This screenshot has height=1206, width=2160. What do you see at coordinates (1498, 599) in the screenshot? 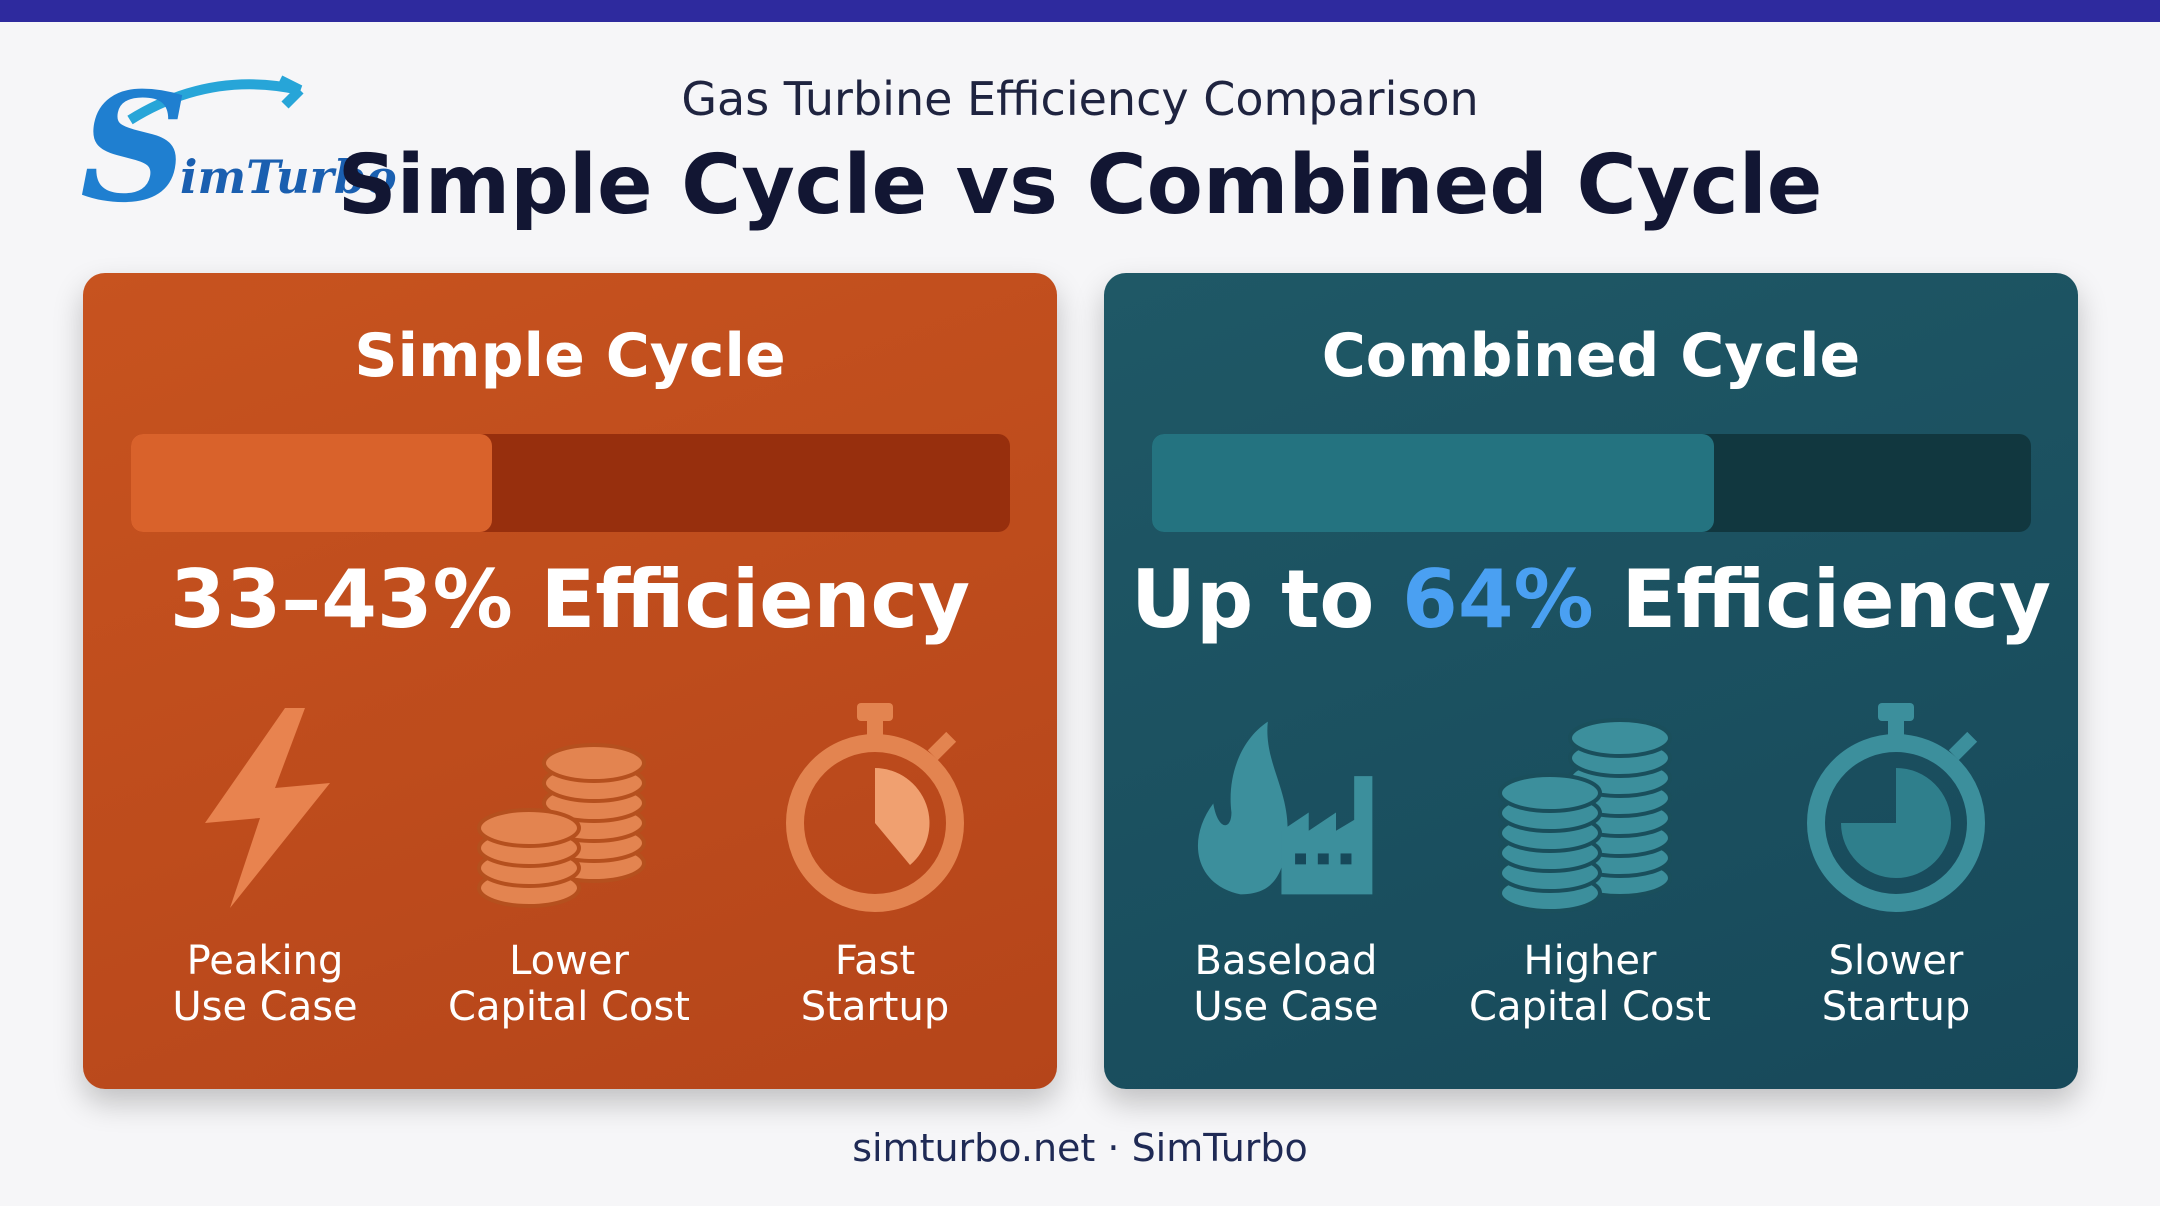
I see `efficiency-highlight: 64%` at bounding box center [1498, 599].